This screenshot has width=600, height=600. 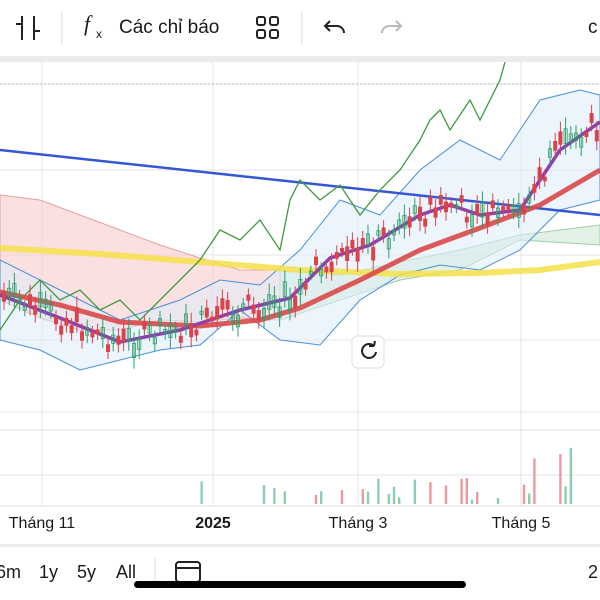 I want to click on toolbar, so click(x=300, y=28).